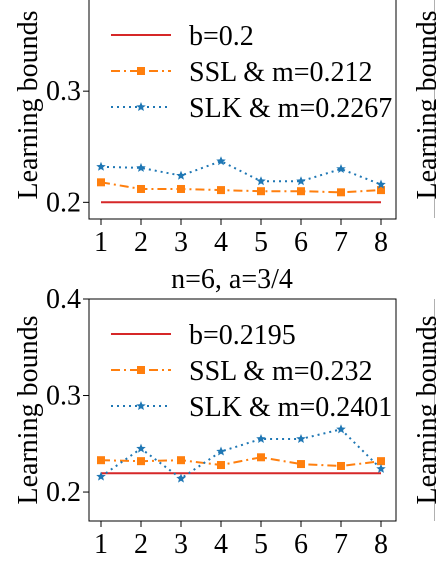 Image resolution: width=436 pixels, height=564 pixels. What do you see at coordinates (281, 371) in the screenshot?
I see `legend-label: SSL & m=0.232` at bounding box center [281, 371].